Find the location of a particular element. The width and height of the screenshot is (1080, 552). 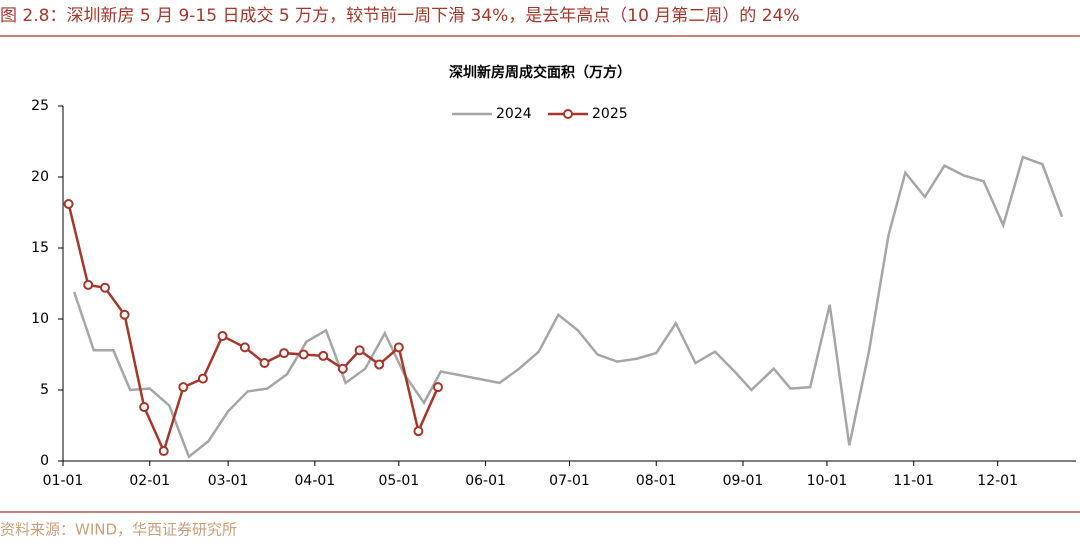

legend-label: 2025 is located at coordinates (610, 114).